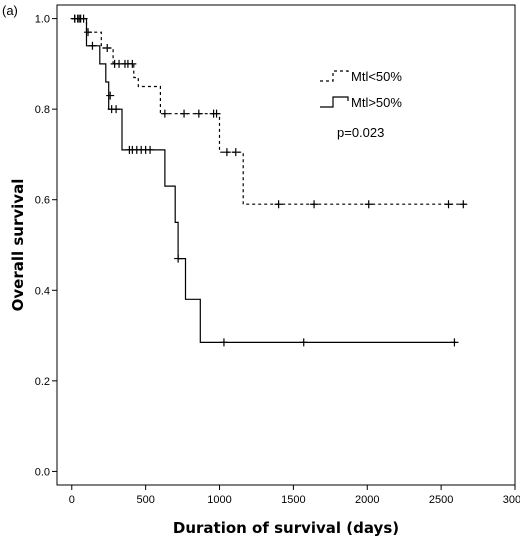 The width and height of the screenshot is (520, 547). I want to click on x-tick-label: 0, so click(72, 500).